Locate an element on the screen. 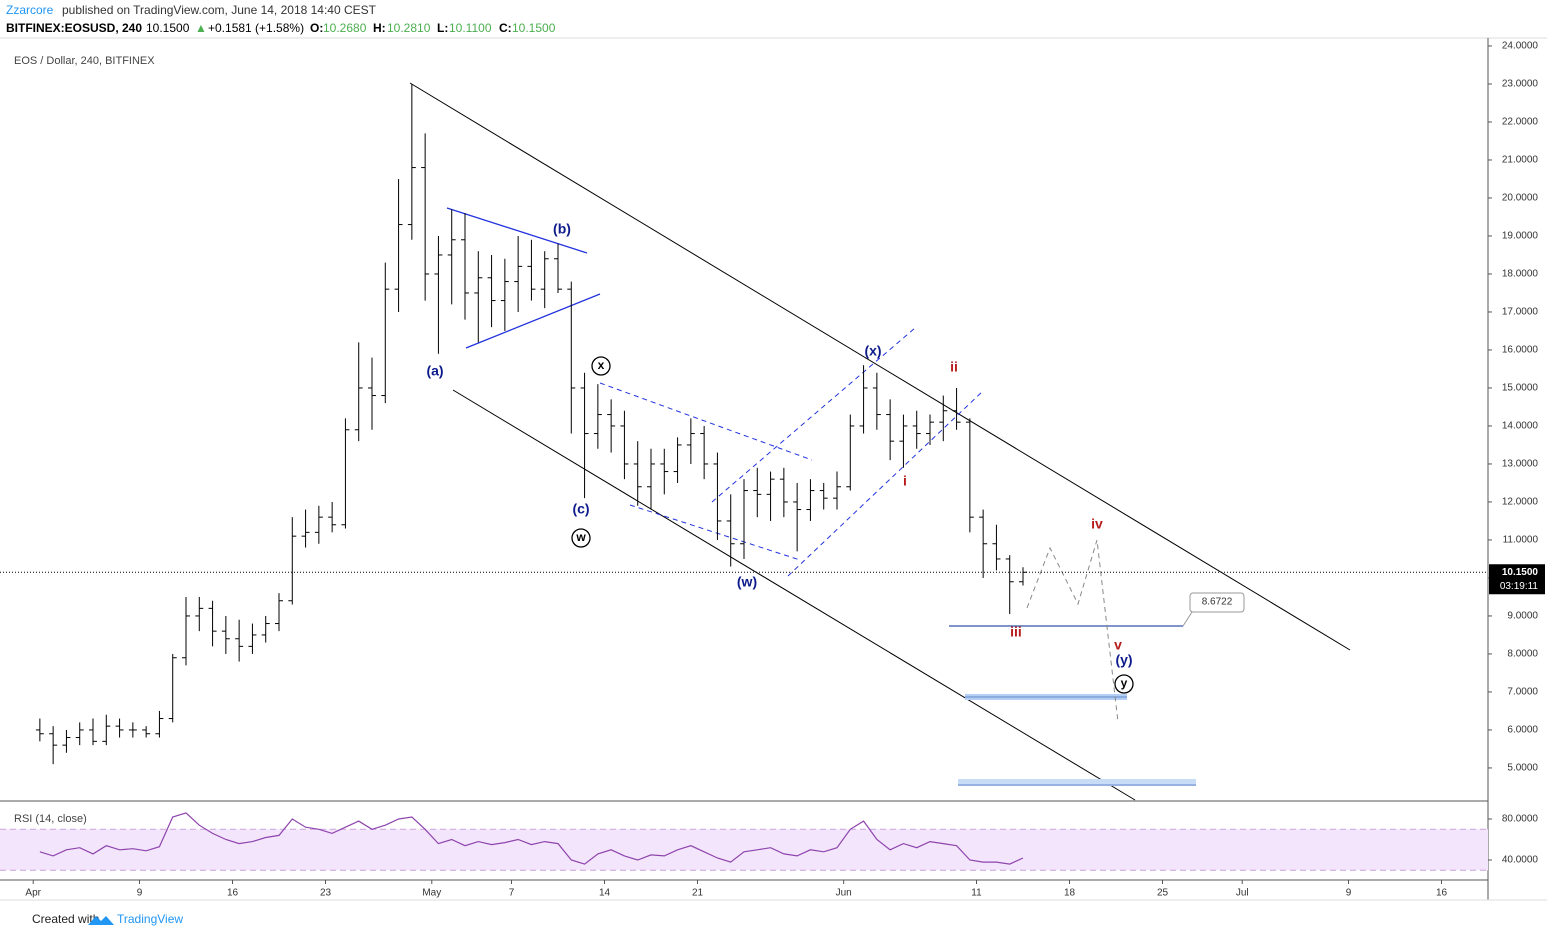 This screenshot has height=938, width=1547. o-label: O: is located at coordinates (316, 28).